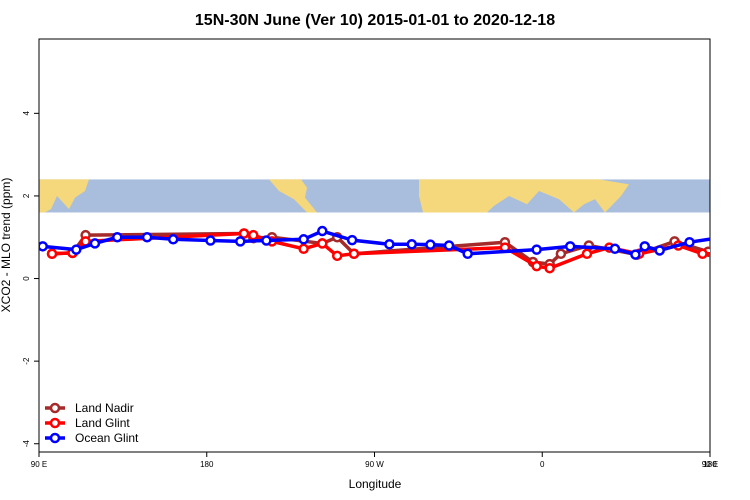 This screenshot has height=500, width=750. I want to click on legend-item: Land Nadir, so click(89, 408).